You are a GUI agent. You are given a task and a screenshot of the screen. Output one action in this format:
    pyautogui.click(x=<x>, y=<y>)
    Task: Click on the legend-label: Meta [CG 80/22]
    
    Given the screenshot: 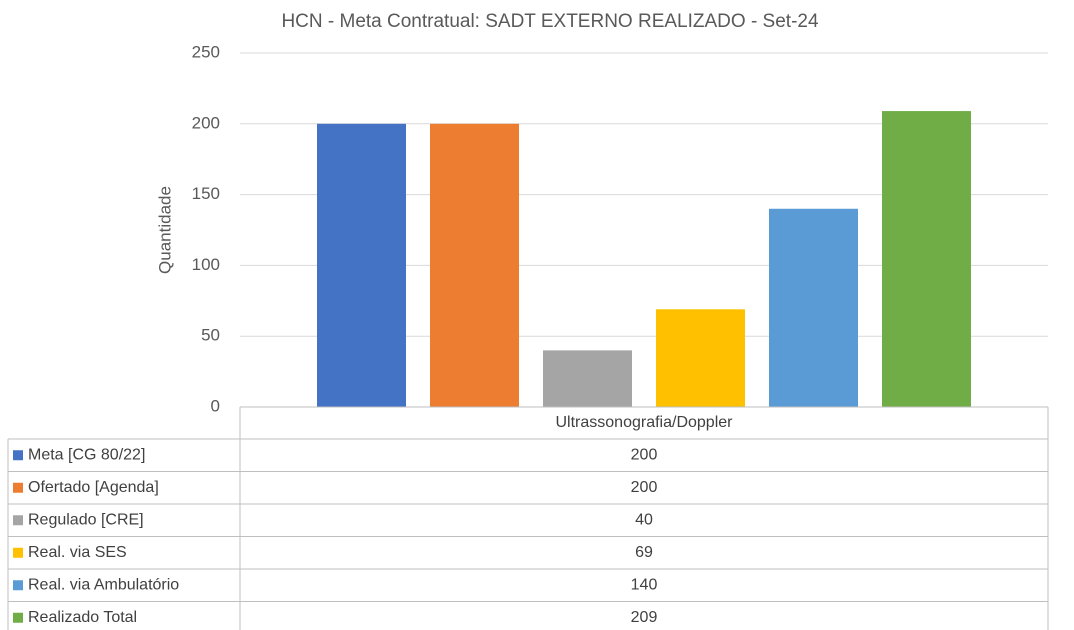 What is the action you would take?
    pyautogui.click(x=86, y=454)
    